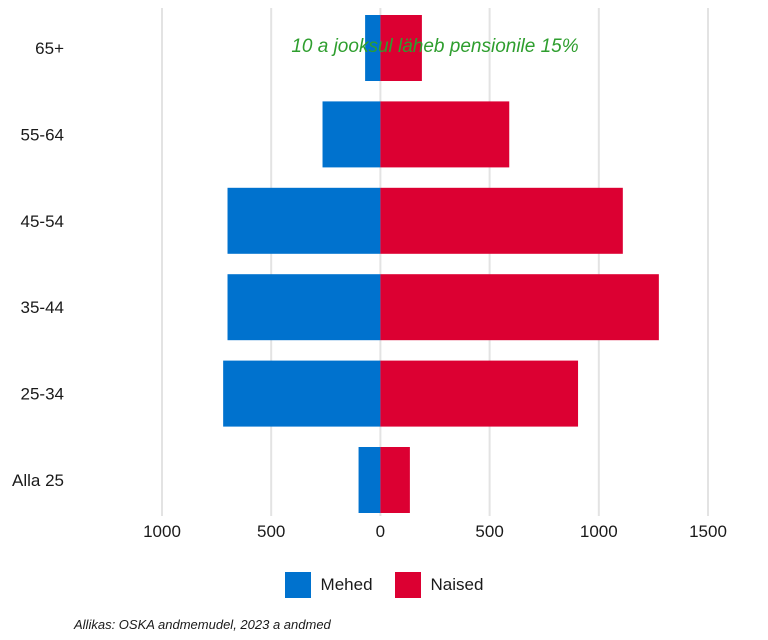 The height and width of the screenshot is (640, 768). Describe the element at coordinates (708, 531) in the screenshot. I see `x-tick-label-5: 1500` at that location.